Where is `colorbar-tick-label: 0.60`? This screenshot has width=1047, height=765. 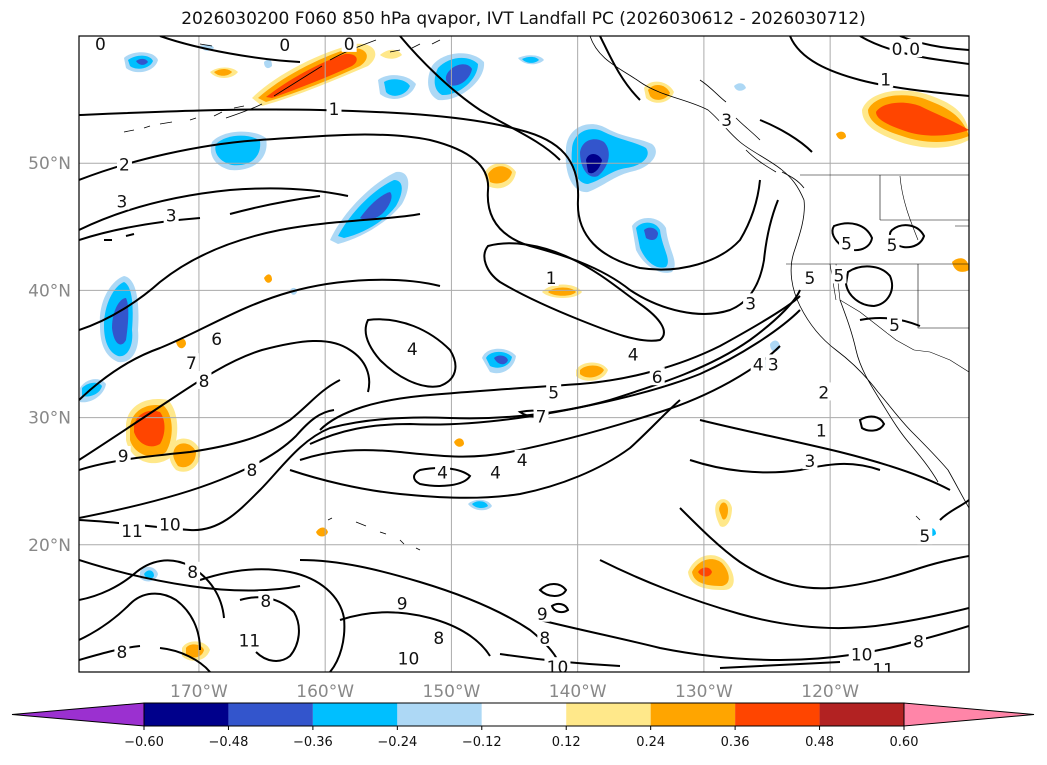
colorbar-tick-label: 0.60 is located at coordinates (904, 742).